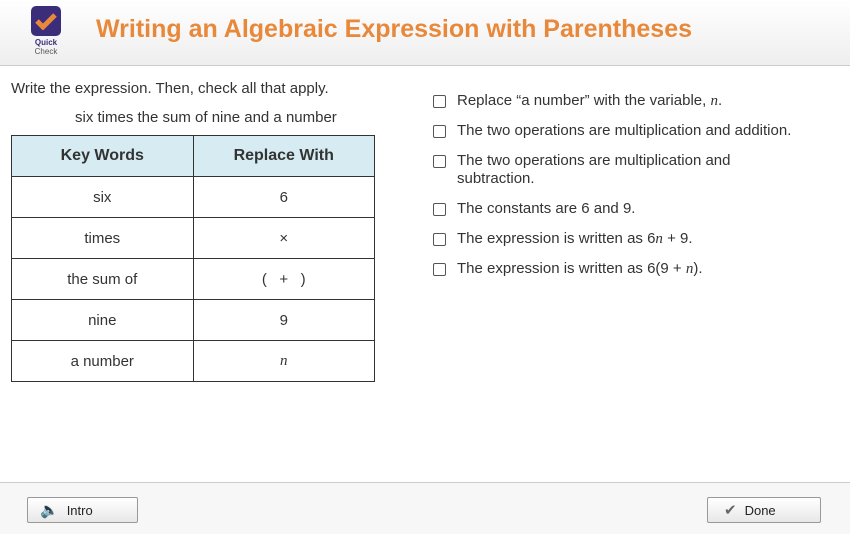 Image resolution: width=850 pixels, height=534 pixels. What do you see at coordinates (580, 268) in the screenshot?
I see `option-label: The expression is written as 6(9 + n).` at bounding box center [580, 268].